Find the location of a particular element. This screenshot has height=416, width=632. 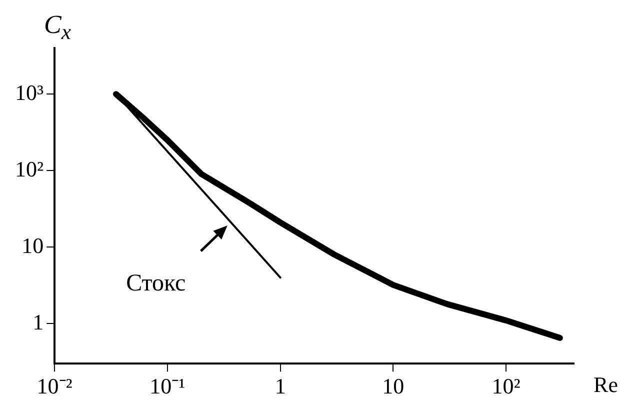

y-axis-title: C$_{x}$ is located at coordinates (57, 28).